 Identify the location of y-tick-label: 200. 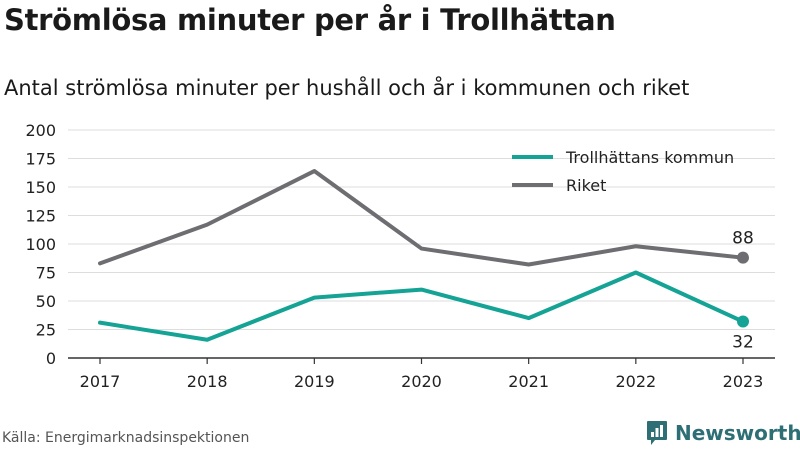
(40, 130).